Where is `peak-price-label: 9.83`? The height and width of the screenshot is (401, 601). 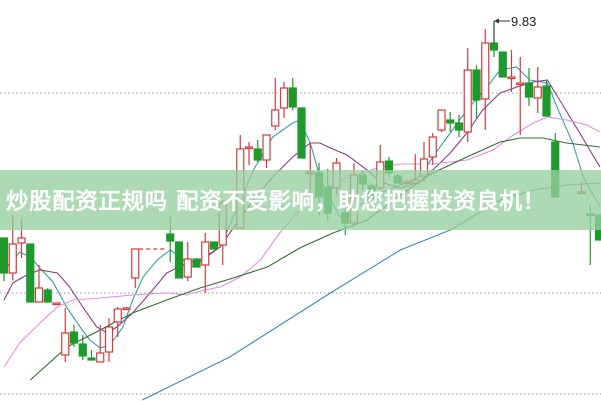 peak-price-label: 9.83 is located at coordinates (523, 21).